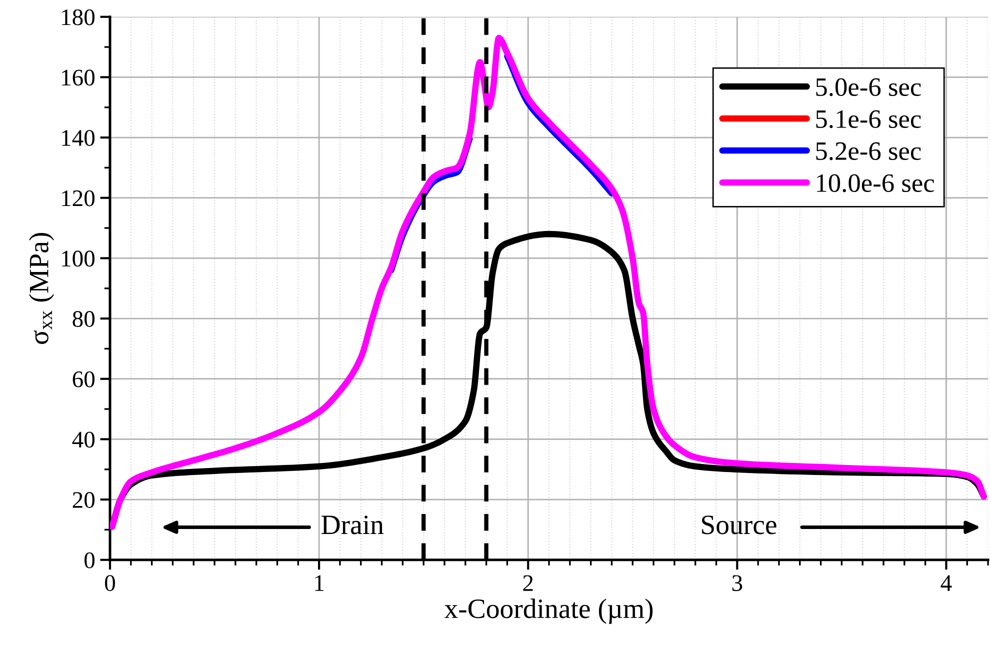 Image resolution: width=991 pixels, height=648 pixels. Describe the element at coordinates (548, 611) in the screenshot. I see `x-axis-title: x-Coordinate (µm)` at that location.